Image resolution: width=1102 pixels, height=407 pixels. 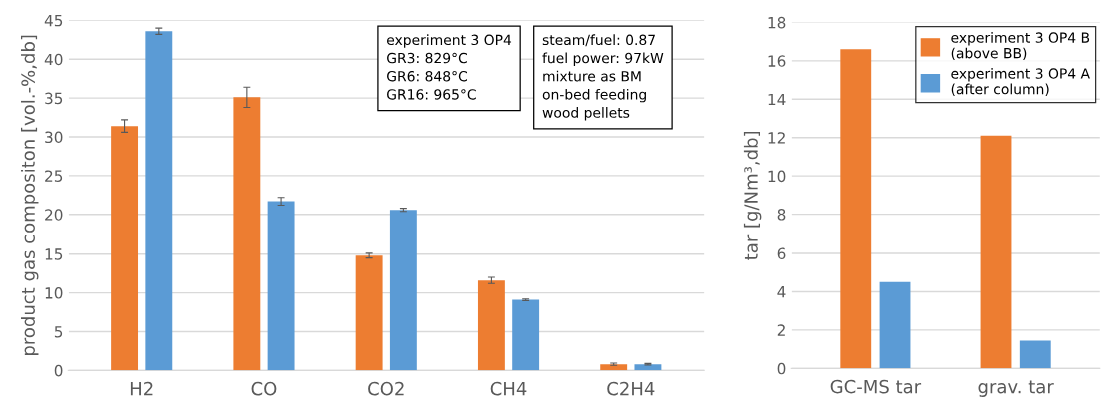 I want to click on y-tick-label: 15, so click(x=54, y=254).